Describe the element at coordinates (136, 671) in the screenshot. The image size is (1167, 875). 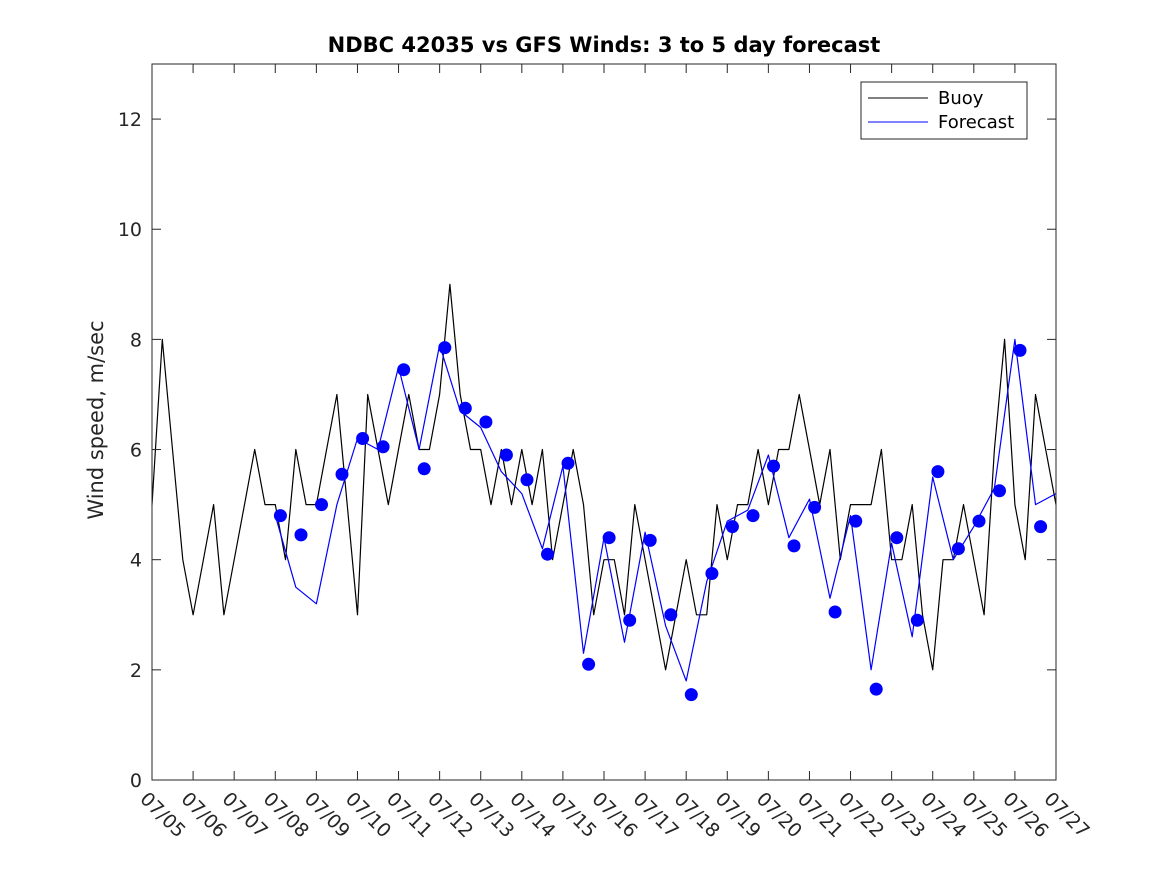
I see `y-tick-label: 2` at that location.